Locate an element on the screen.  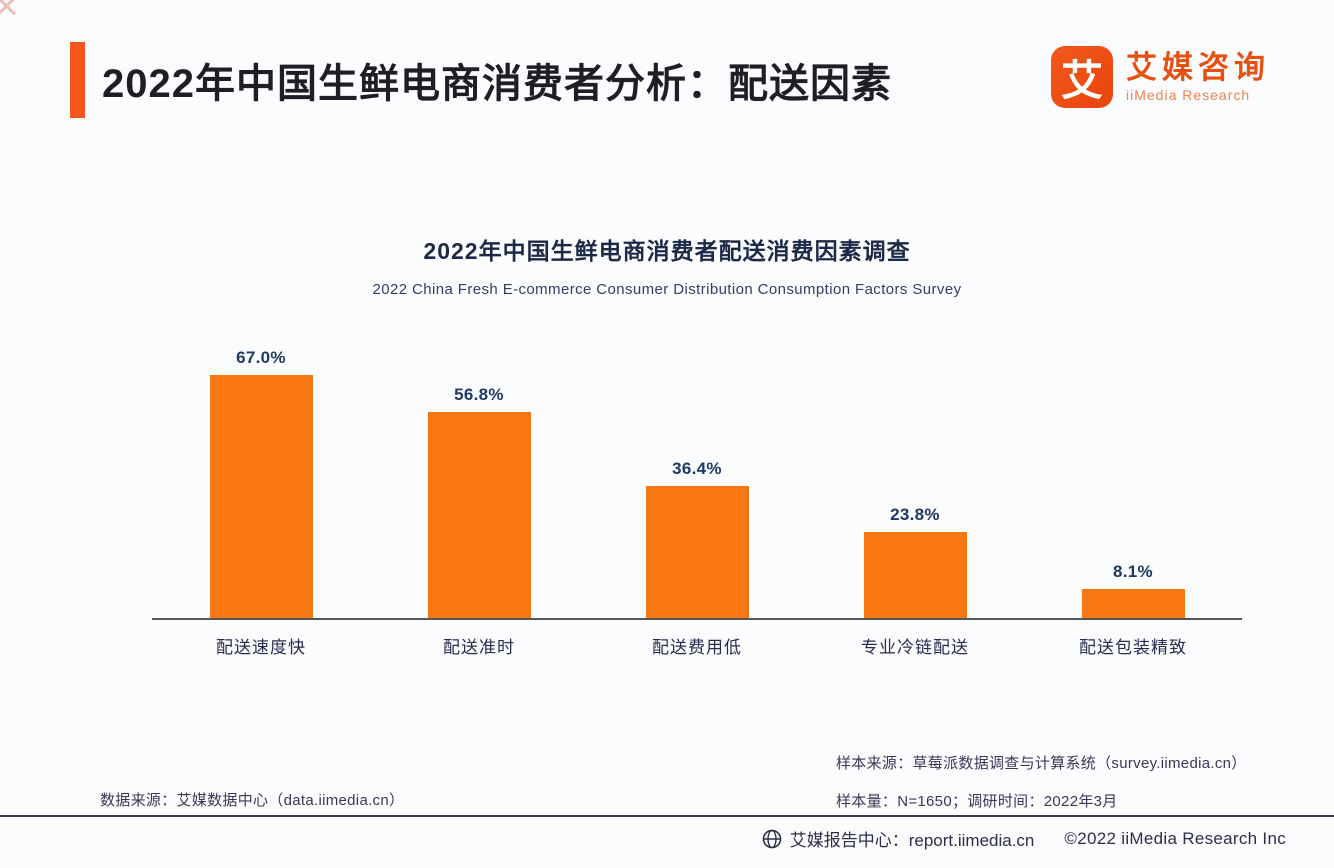
bar-value-label: 56.8% is located at coordinates (479, 394).